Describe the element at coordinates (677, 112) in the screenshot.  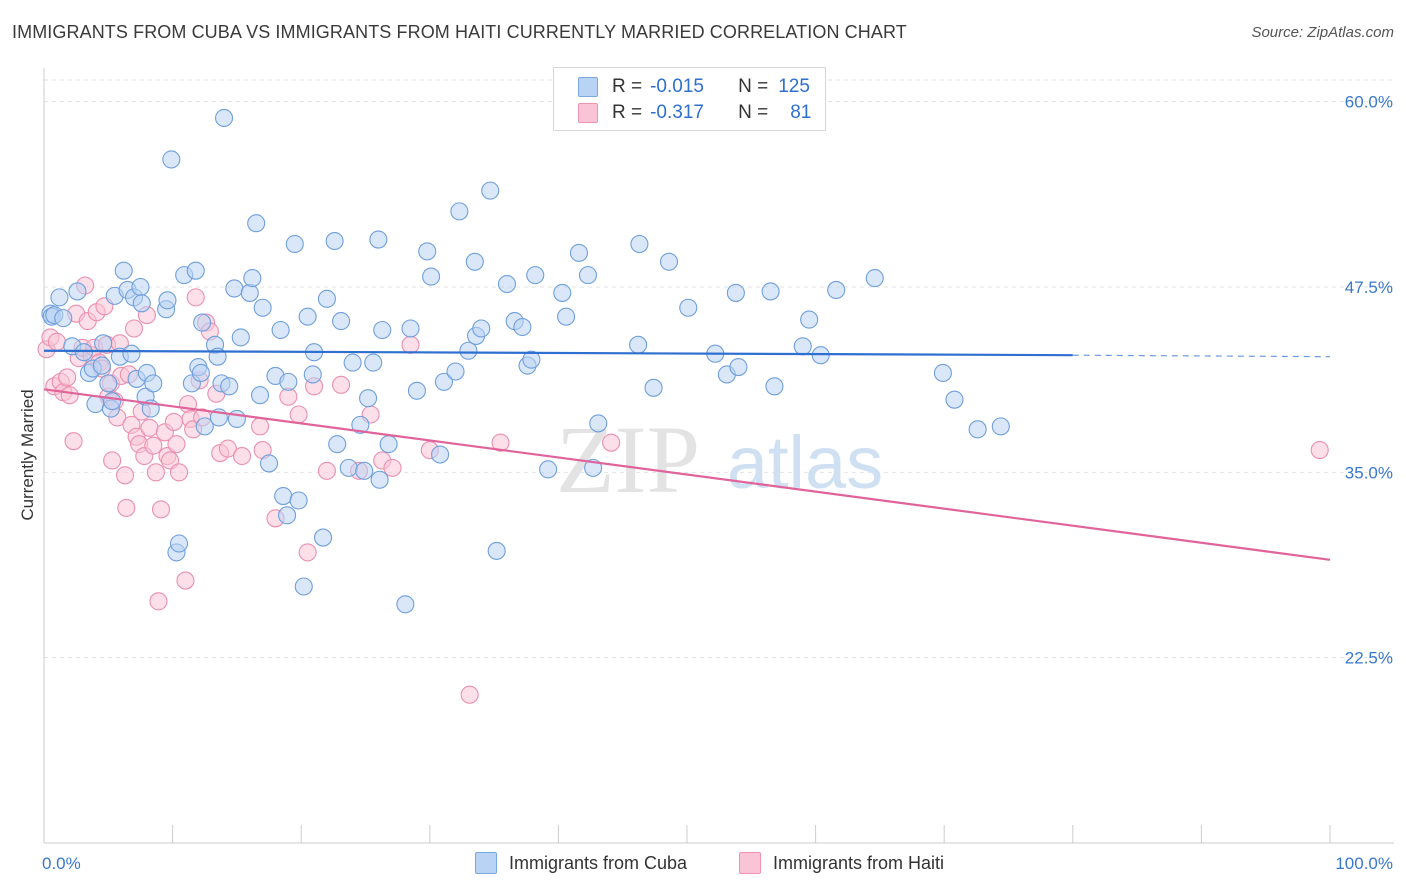
I see `r-value: -0.317` at that location.